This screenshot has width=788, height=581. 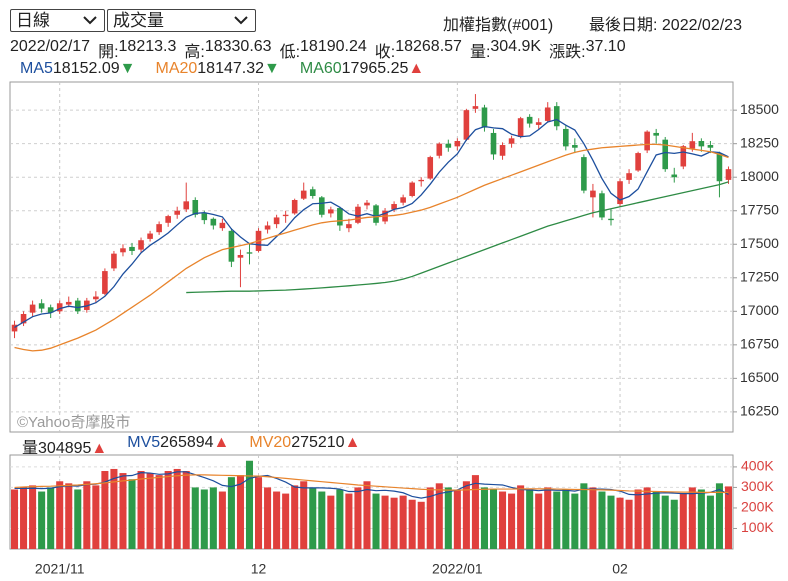 I want to click on y-tick-label: 16500, so click(x=759, y=377).